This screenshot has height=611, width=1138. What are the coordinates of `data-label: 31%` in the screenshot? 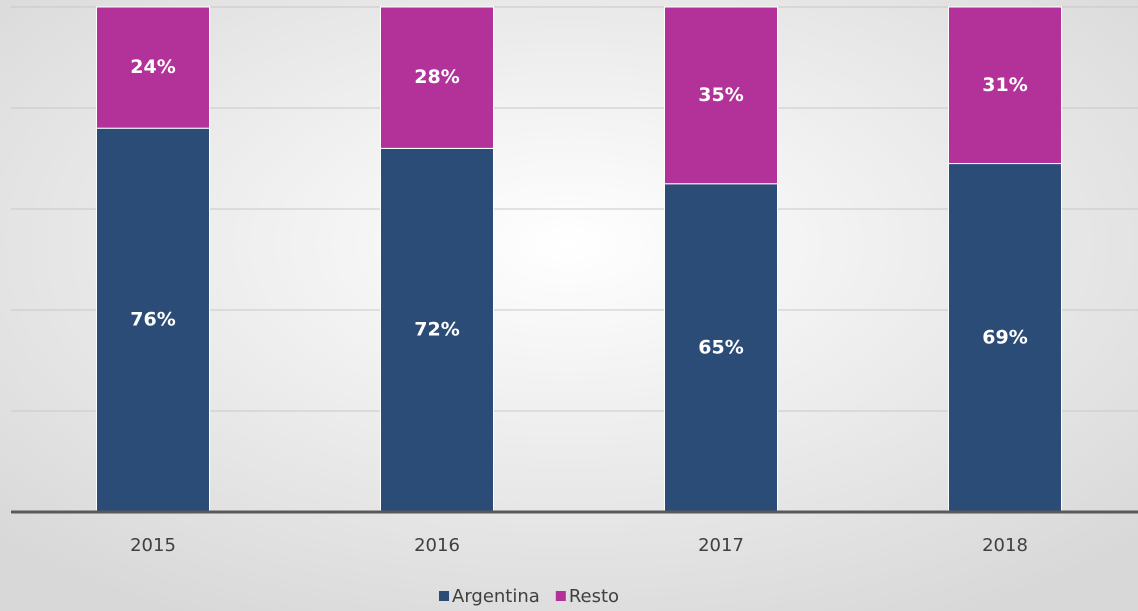 It's located at (1004, 85).